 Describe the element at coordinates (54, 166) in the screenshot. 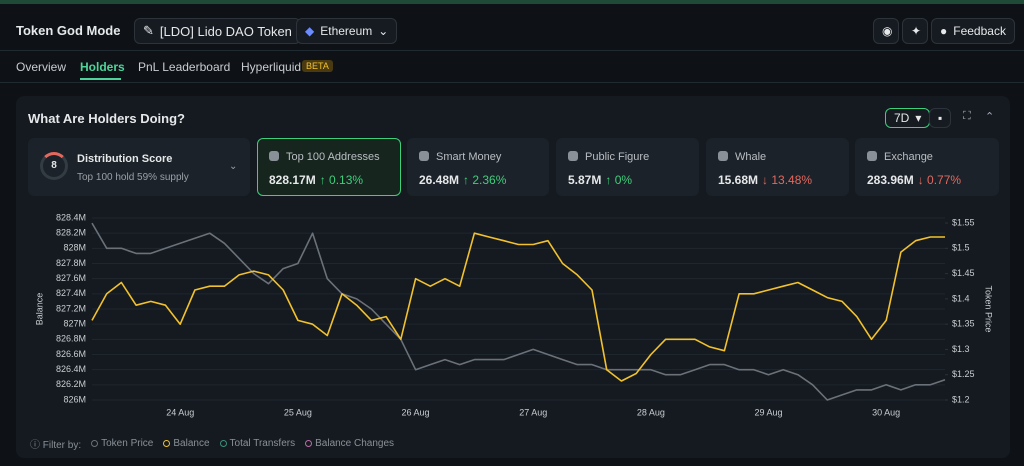

I see `score-ring: 8` at that location.